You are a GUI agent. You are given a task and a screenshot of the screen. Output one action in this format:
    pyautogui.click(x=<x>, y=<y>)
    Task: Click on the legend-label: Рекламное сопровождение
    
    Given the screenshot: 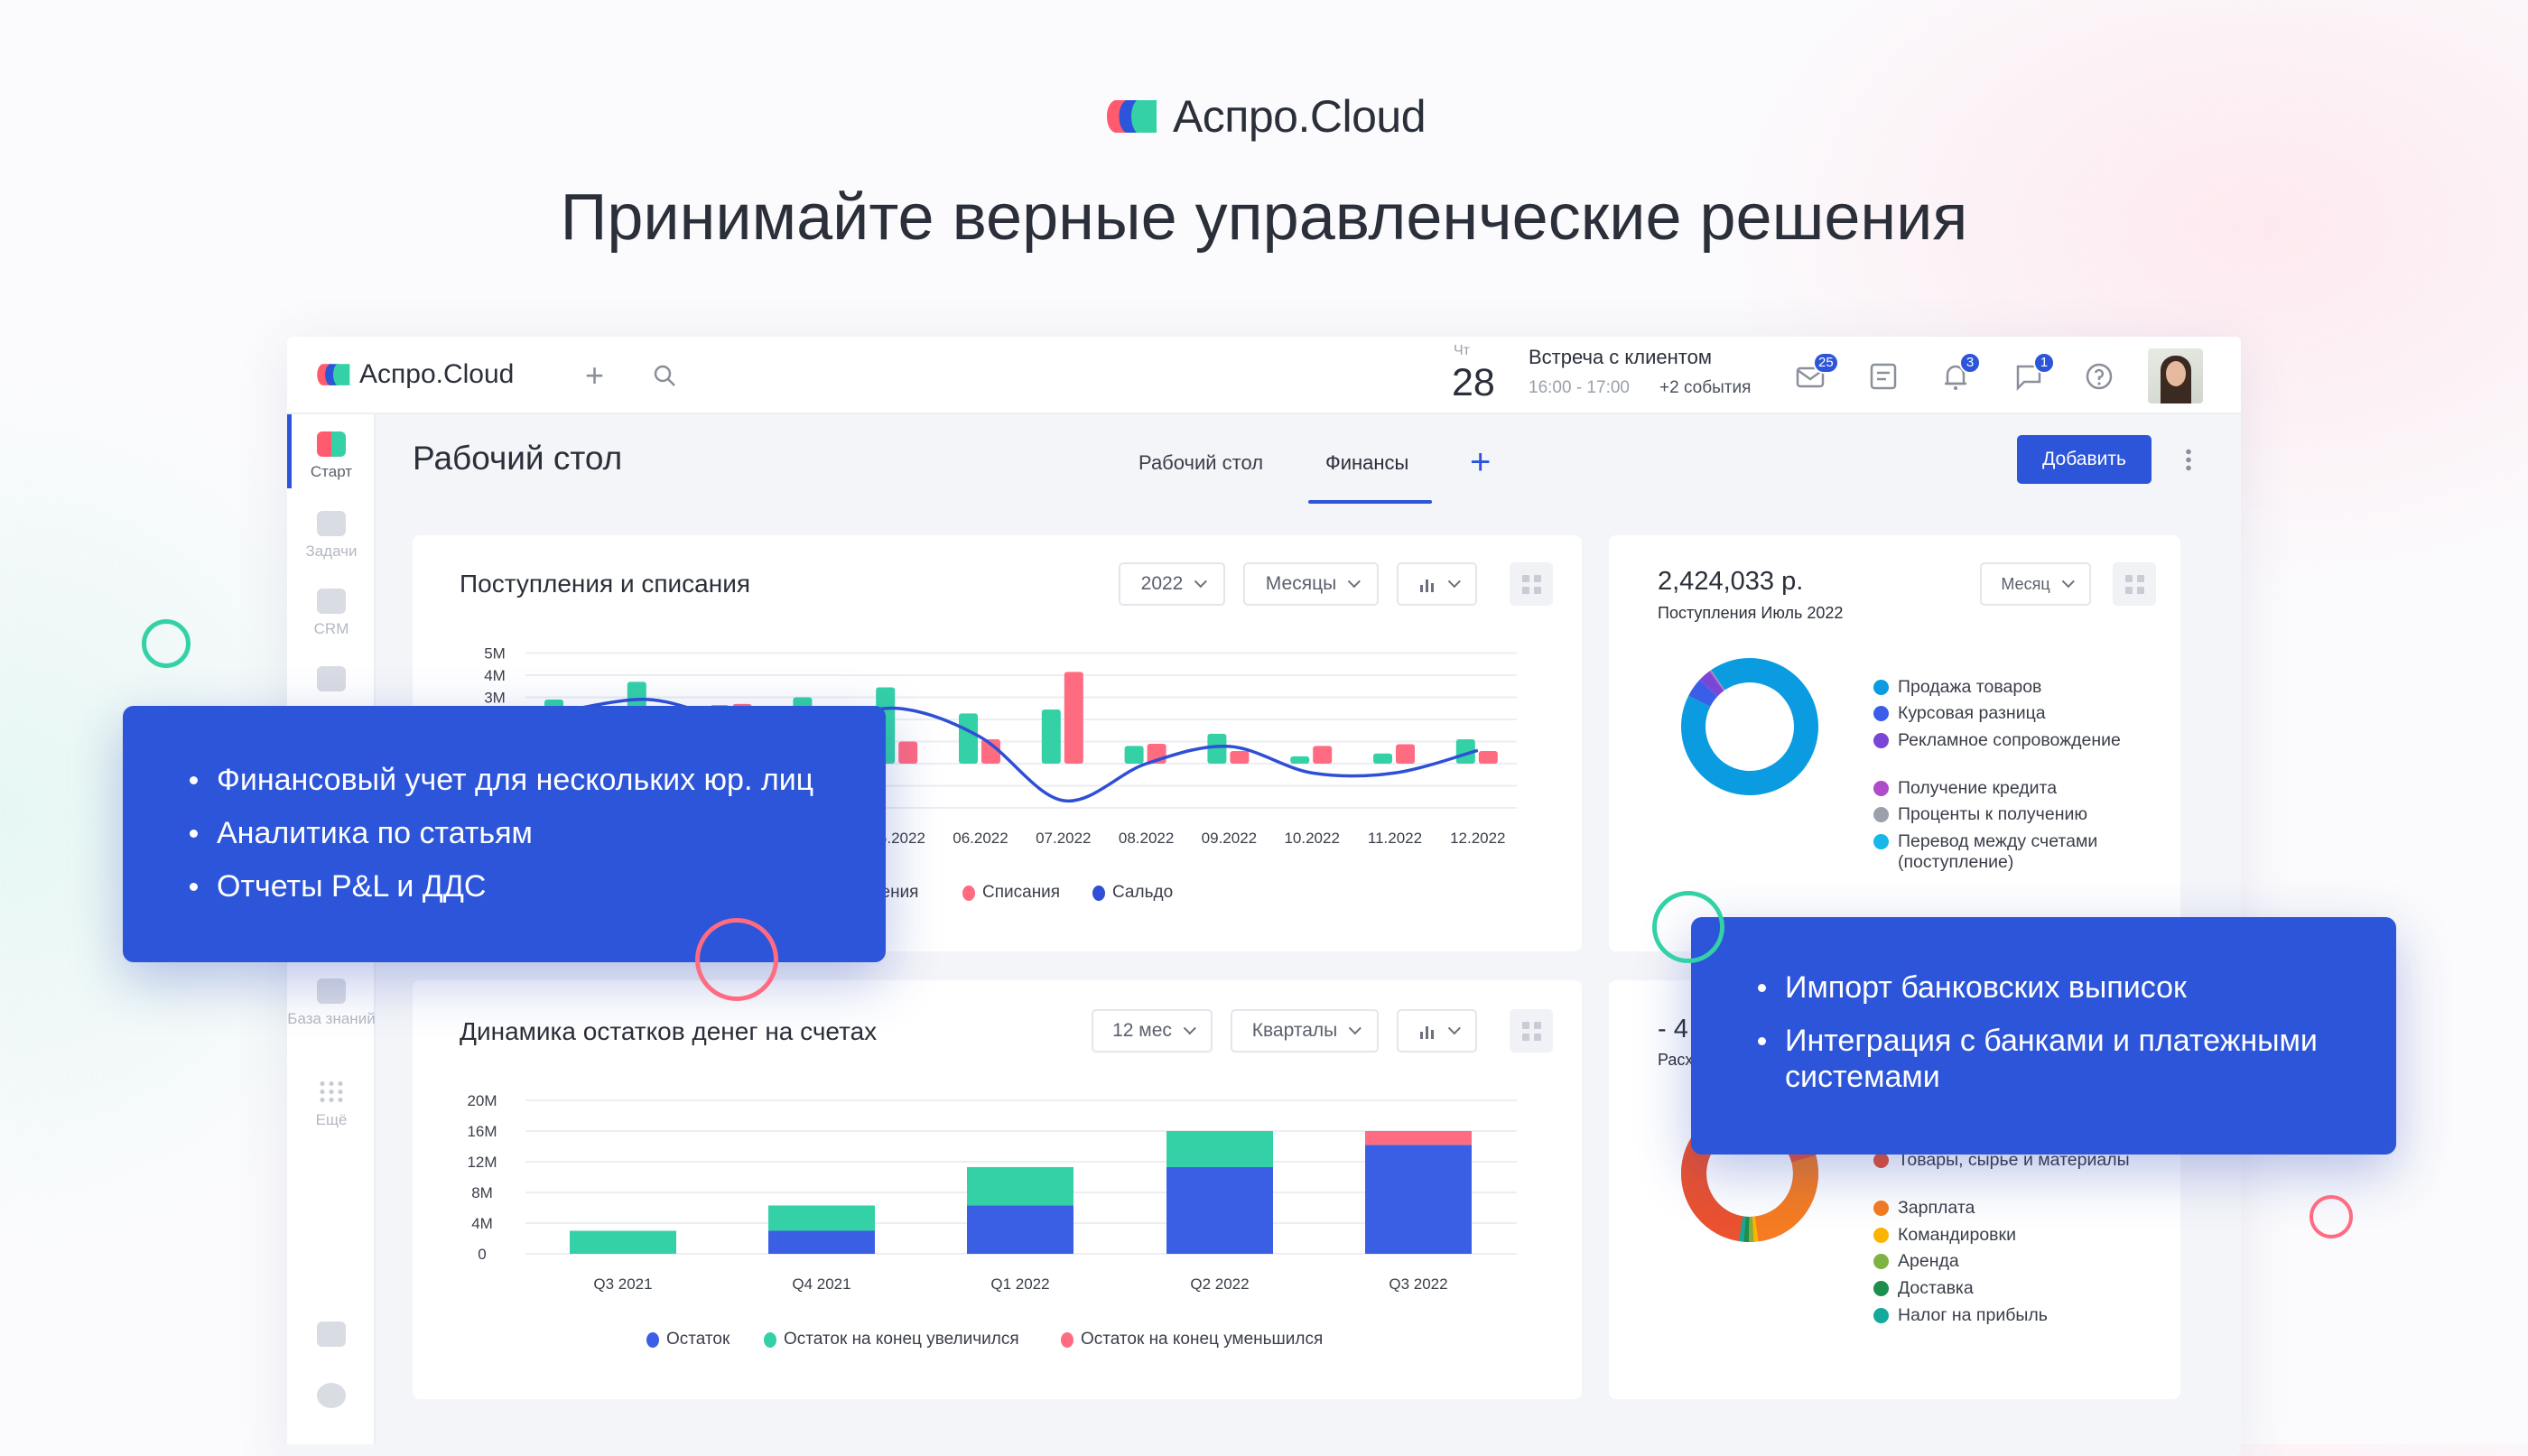 What is the action you would take?
    pyautogui.click(x=2009, y=740)
    